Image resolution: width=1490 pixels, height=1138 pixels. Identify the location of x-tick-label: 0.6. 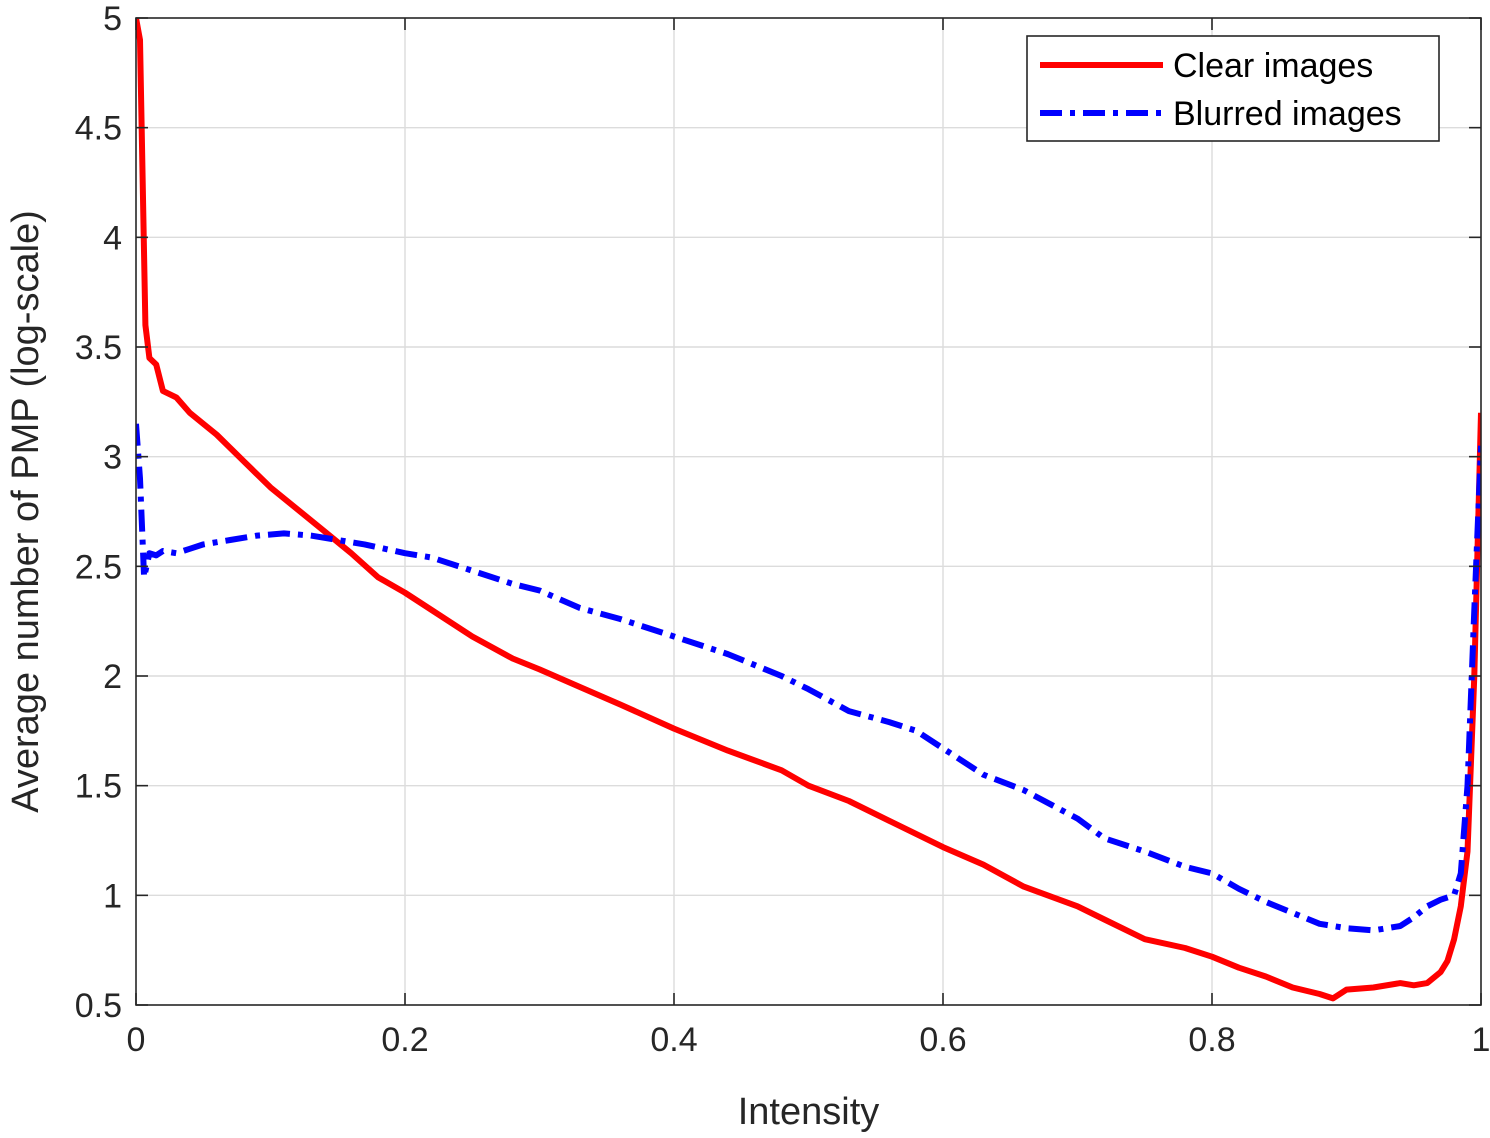
(942, 1040).